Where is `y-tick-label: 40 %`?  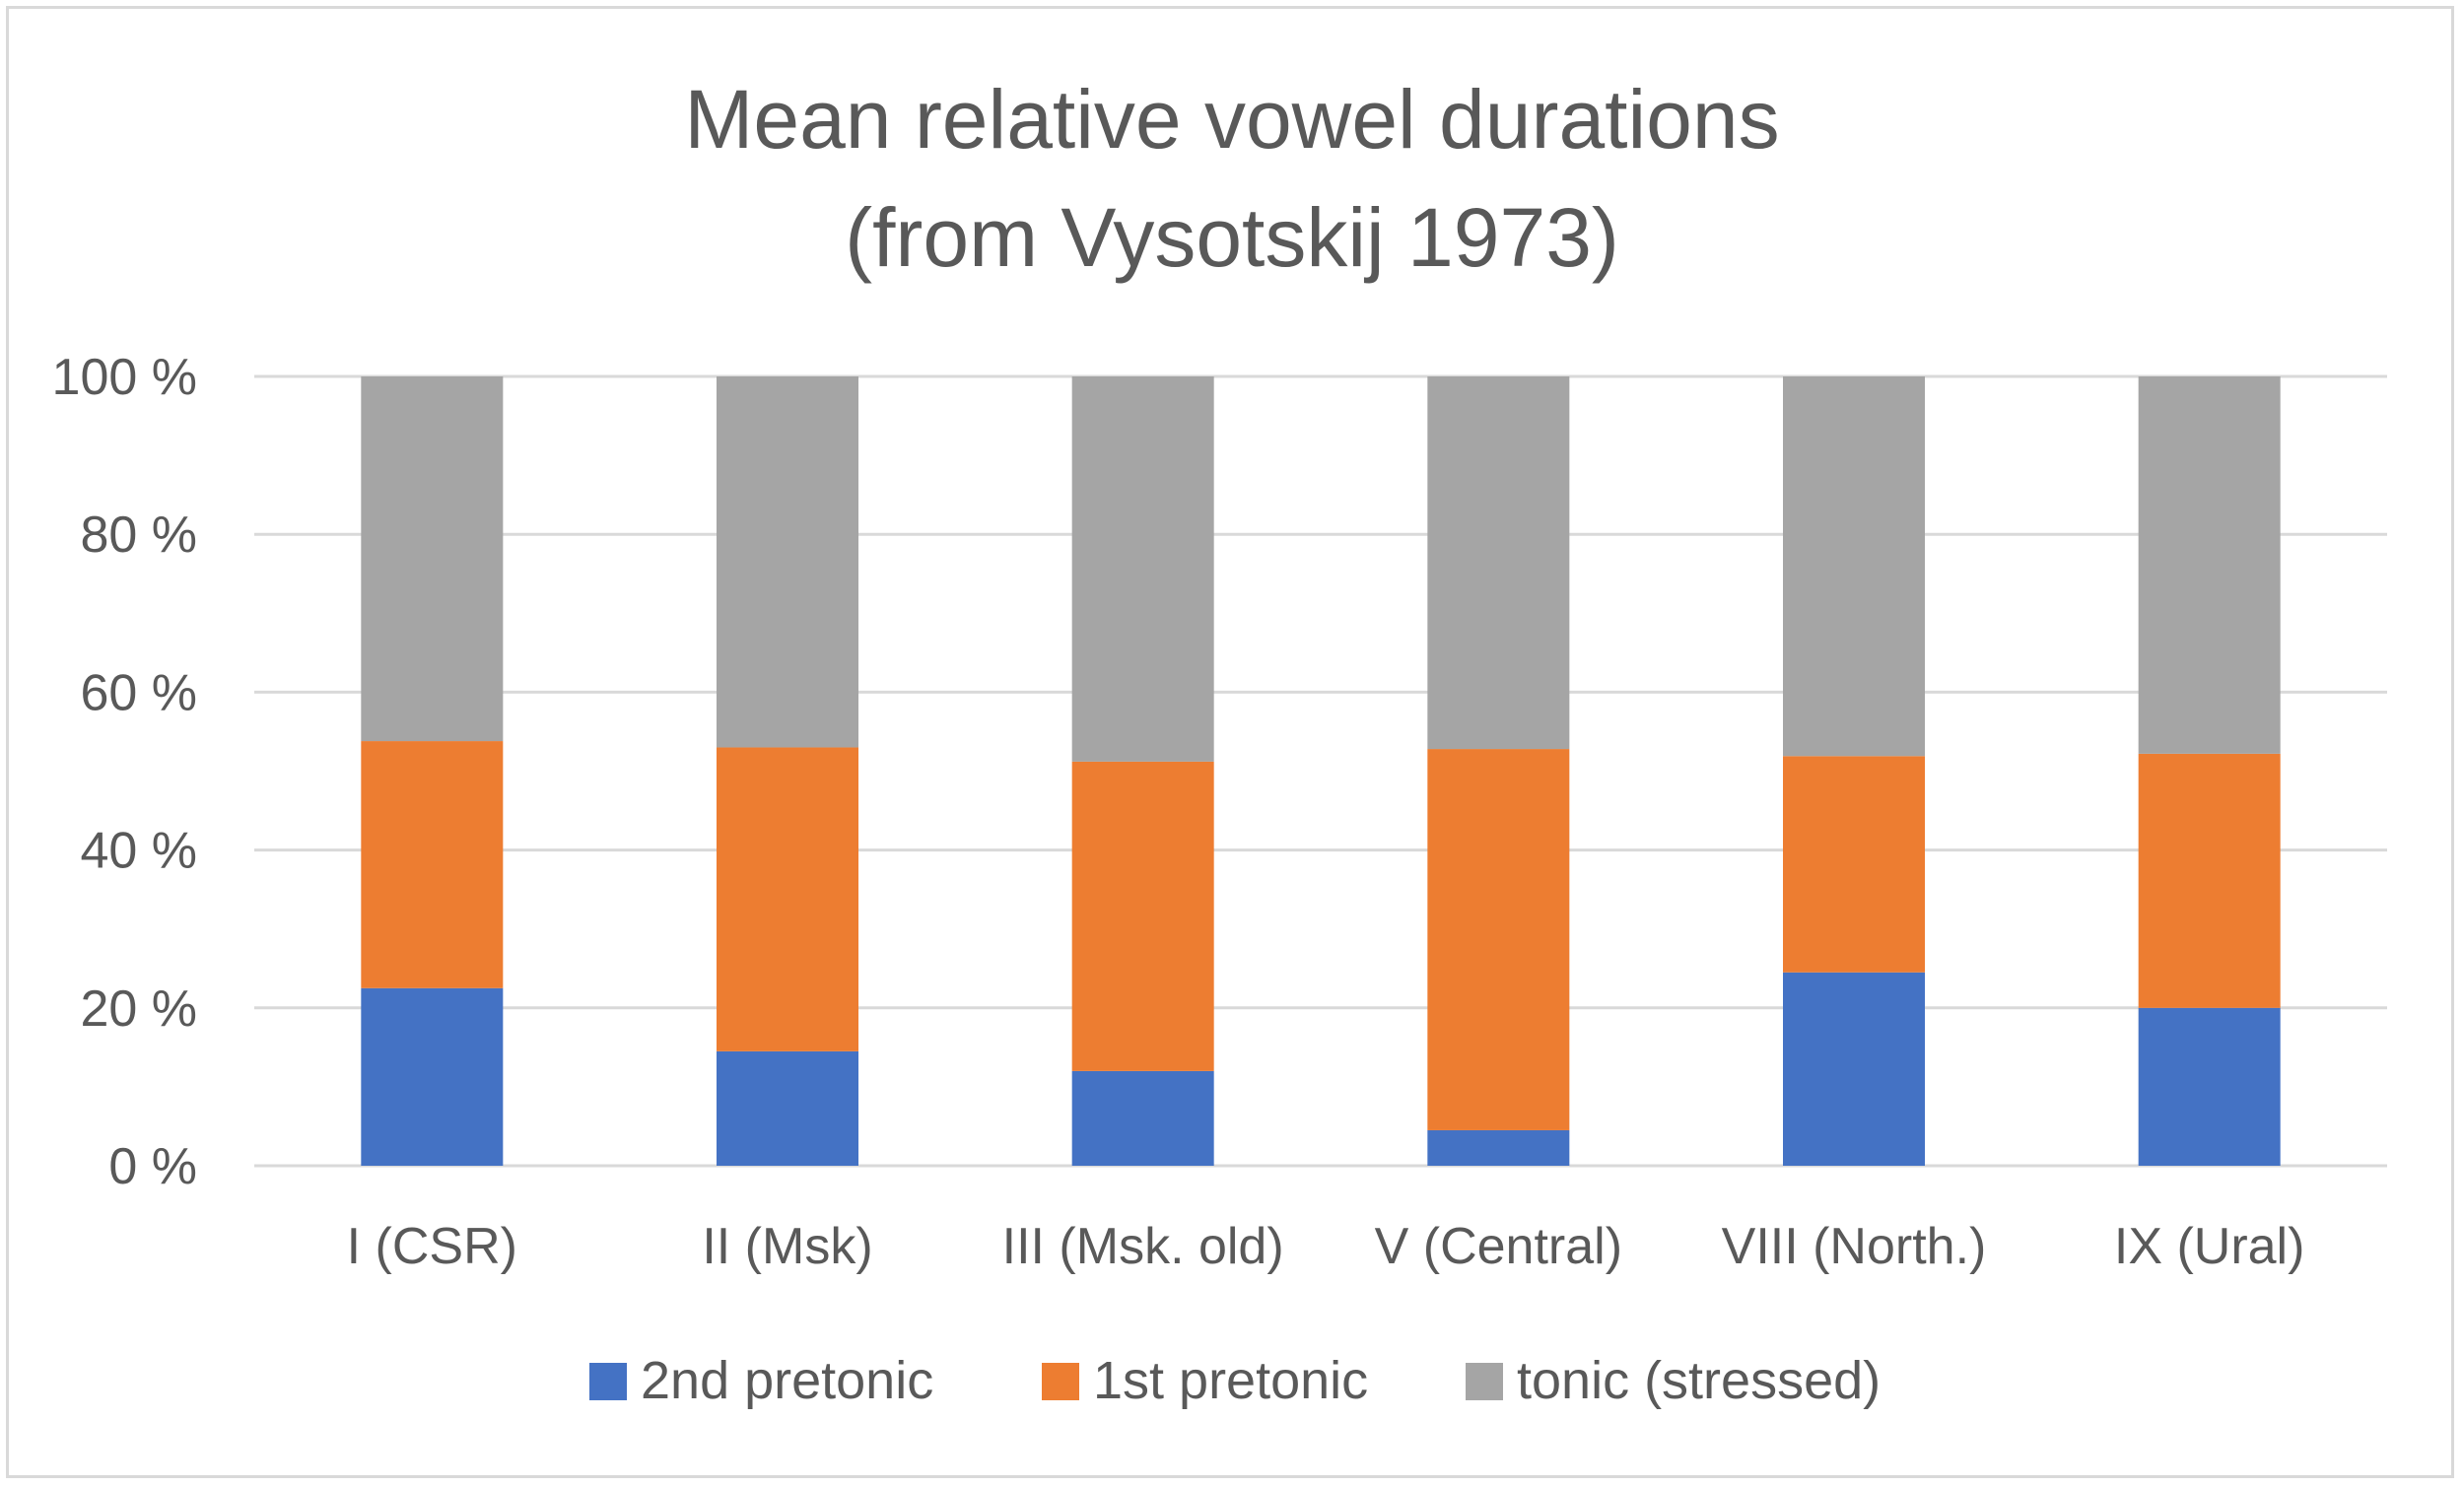 y-tick-label: 40 % is located at coordinates (138, 851).